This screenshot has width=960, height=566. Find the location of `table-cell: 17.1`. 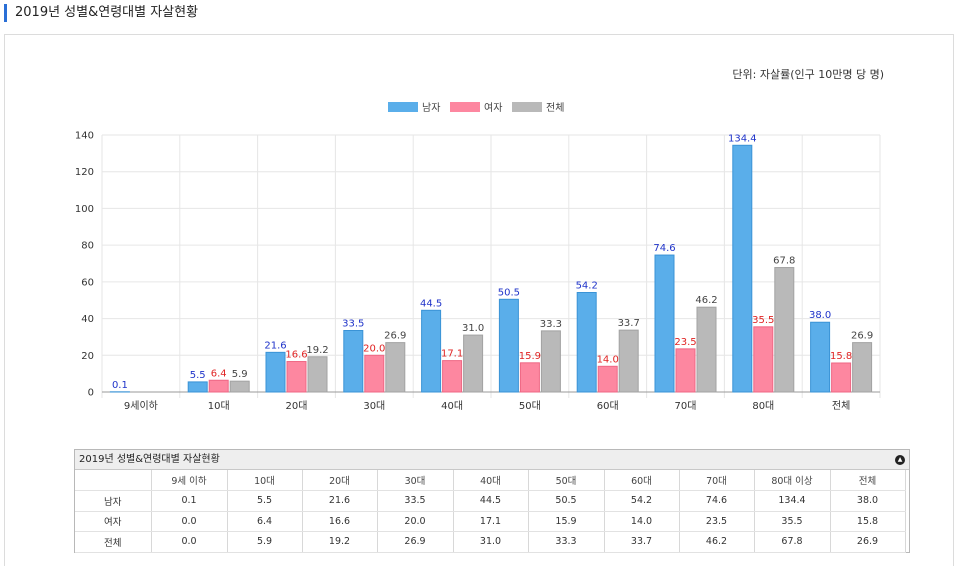

table-cell: 17.1 is located at coordinates (491, 521).